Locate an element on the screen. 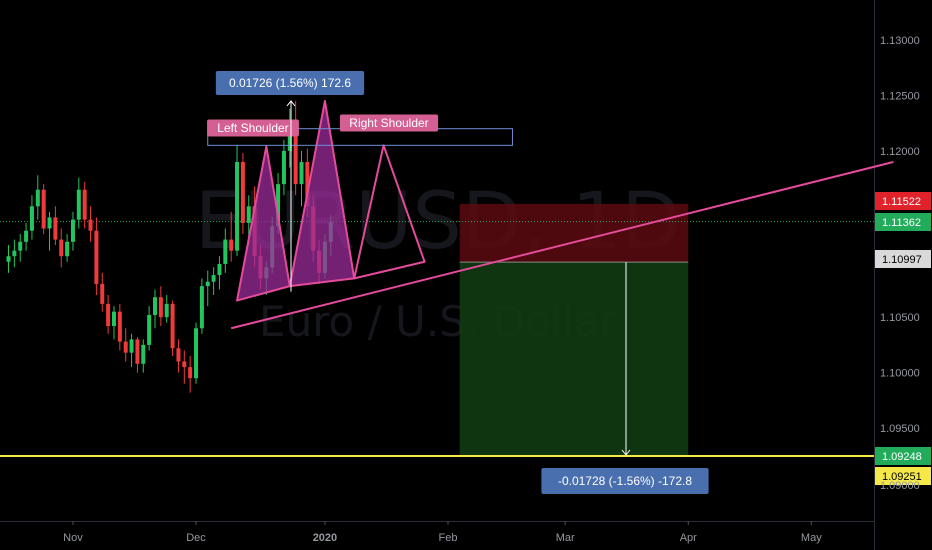 Image resolution: width=932 pixels, height=550 pixels. price-badge: 1.10997 is located at coordinates (903, 259).